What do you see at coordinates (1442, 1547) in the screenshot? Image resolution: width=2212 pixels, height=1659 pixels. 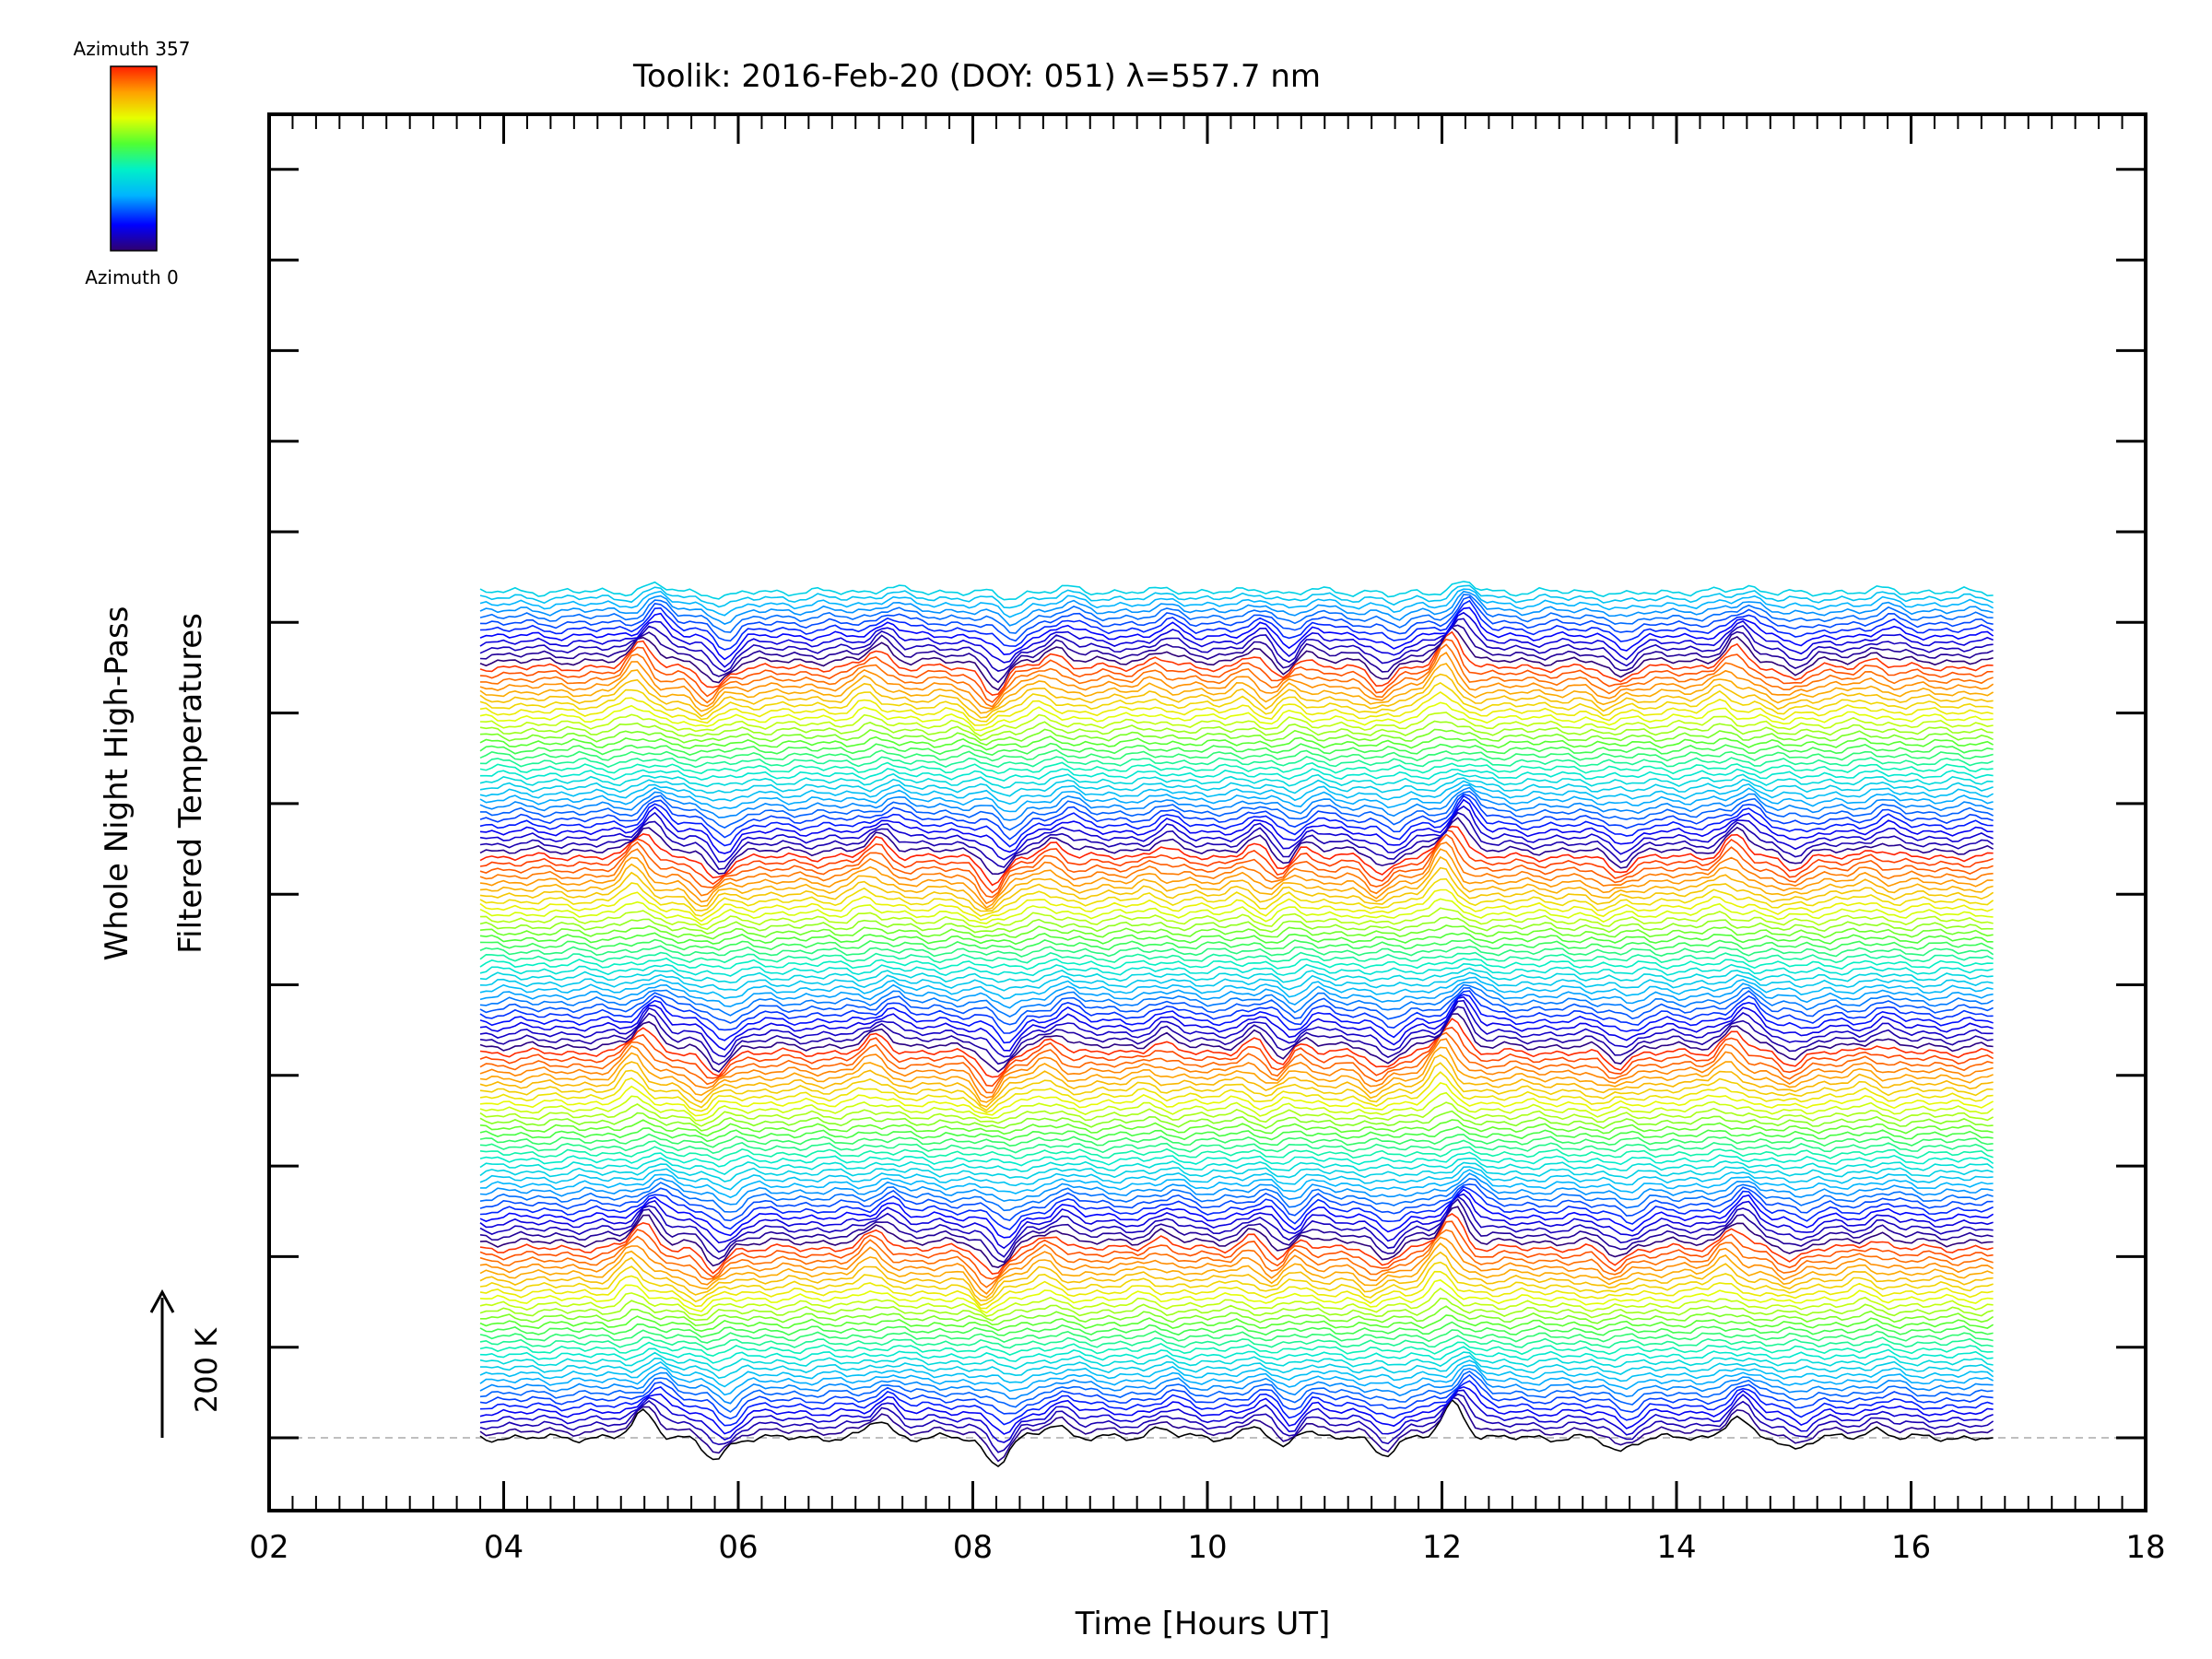 I see `x-tick-label: 12` at bounding box center [1442, 1547].